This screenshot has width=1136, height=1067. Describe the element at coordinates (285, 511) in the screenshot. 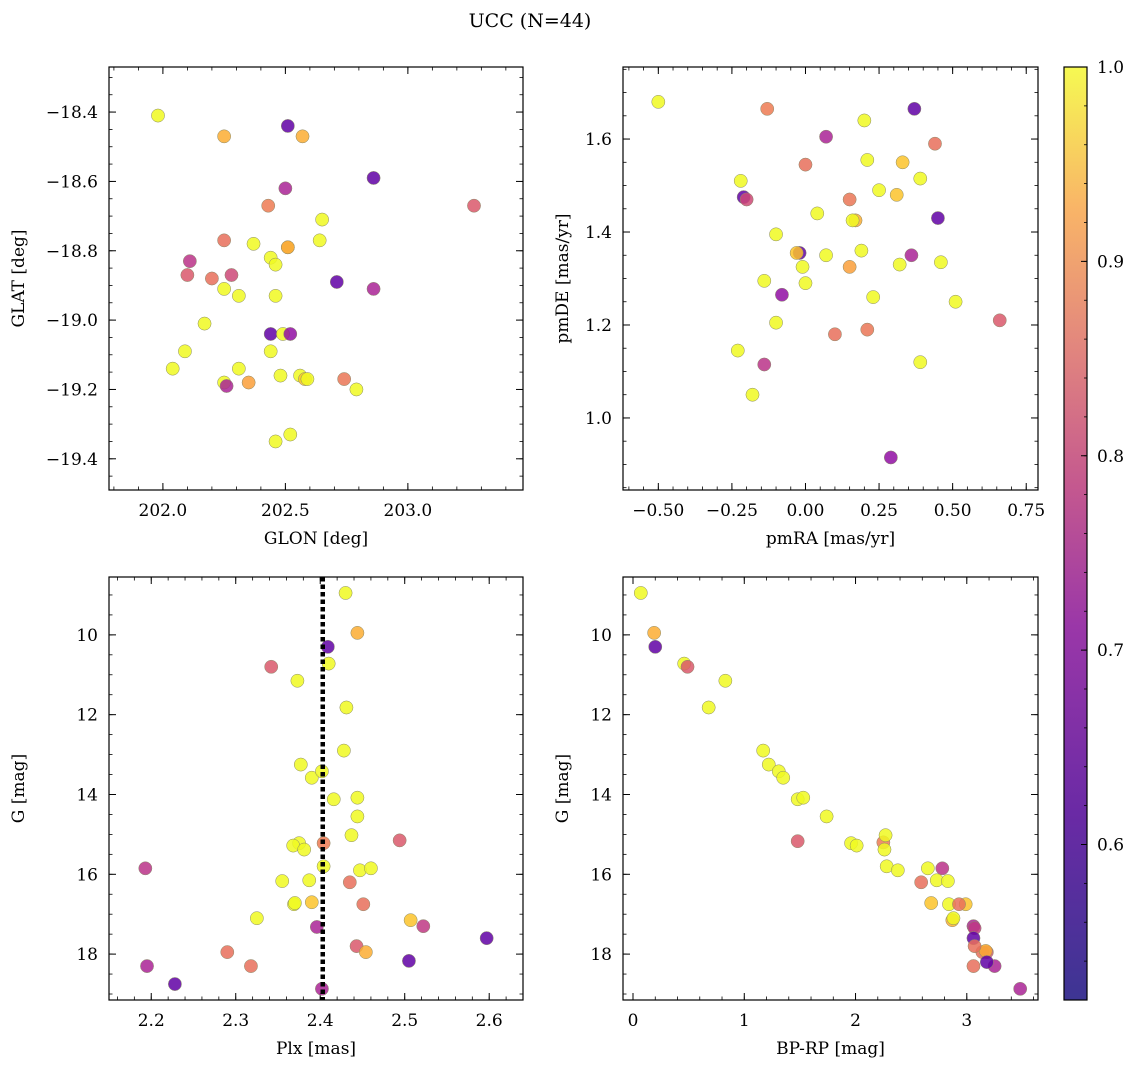

I see `x-tick-label: 202.5` at that location.